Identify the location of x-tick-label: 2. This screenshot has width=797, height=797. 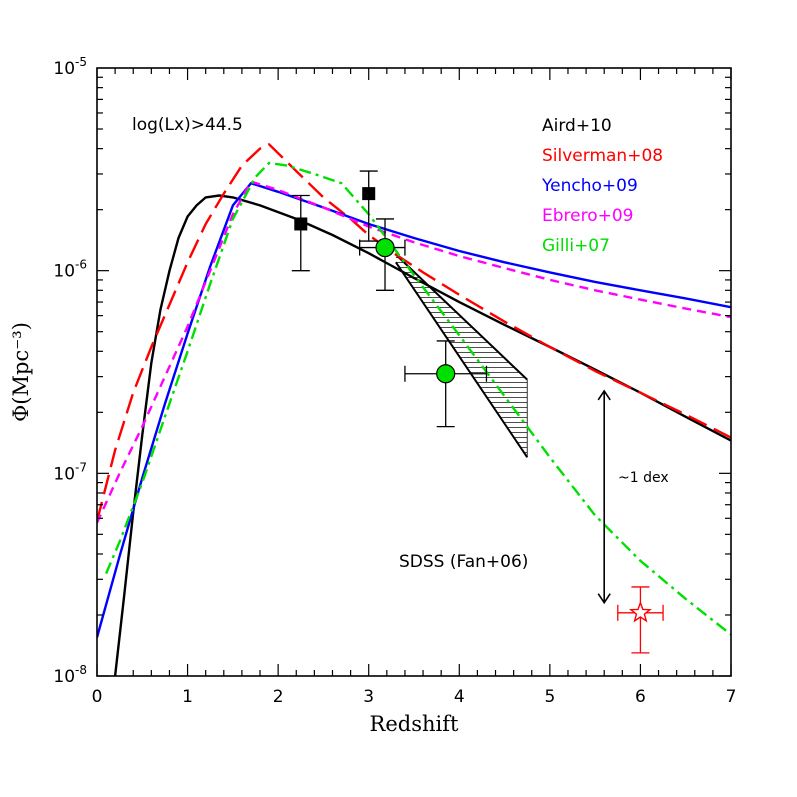
(278, 697).